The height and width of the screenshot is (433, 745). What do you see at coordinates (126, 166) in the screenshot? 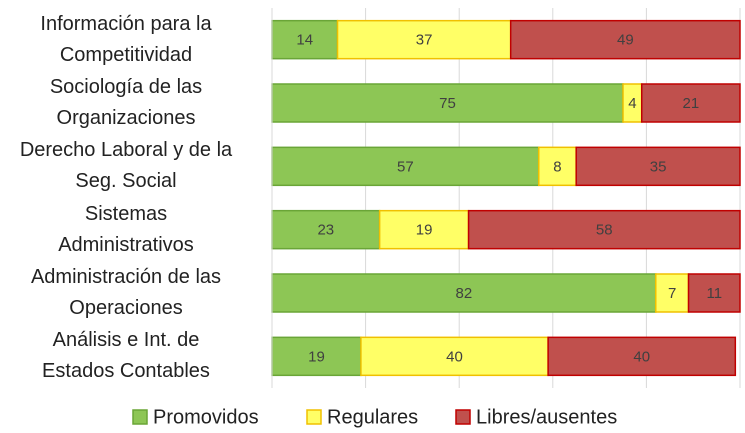
I see `category-label: Derecho Laboral y de la Seg. Social` at bounding box center [126, 166].